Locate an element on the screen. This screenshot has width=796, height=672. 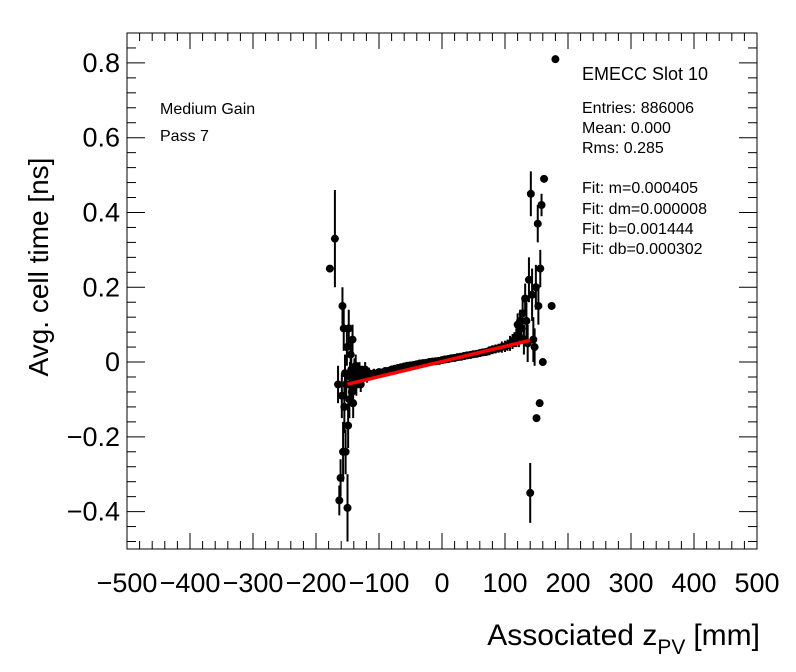
pass-label: Pass 7 is located at coordinates (184, 136).